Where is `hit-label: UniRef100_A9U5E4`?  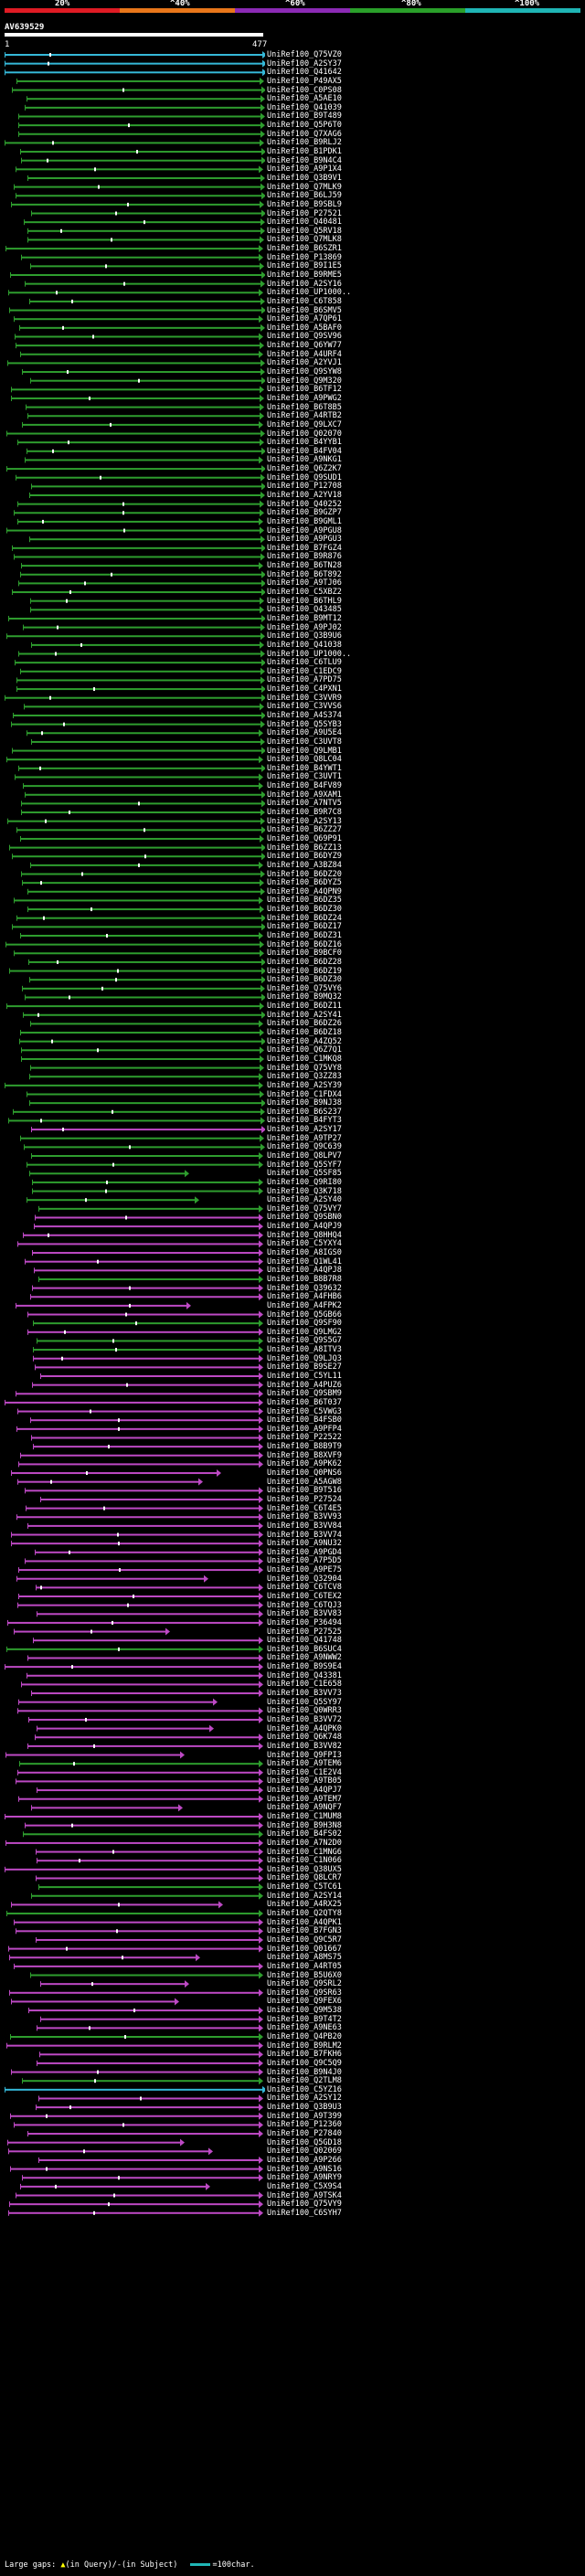 hit-label: UniRef100_A9U5E4 is located at coordinates (304, 733).